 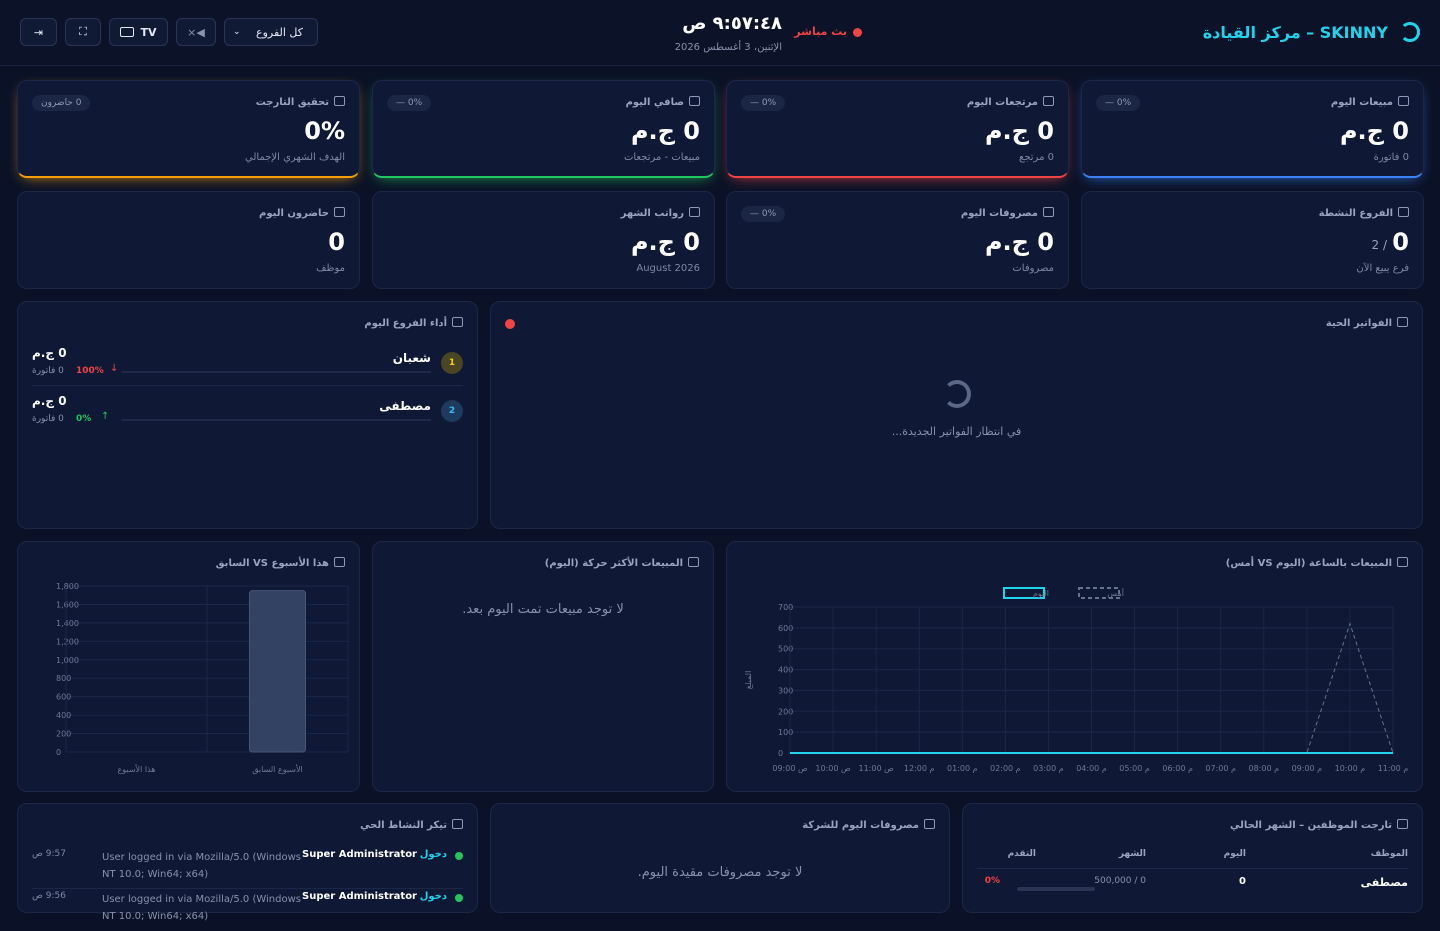 What do you see at coordinates (1220, 768) in the screenshot?
I see `x-tick-label: 07:00 م` at bounding box center [1220, 768].